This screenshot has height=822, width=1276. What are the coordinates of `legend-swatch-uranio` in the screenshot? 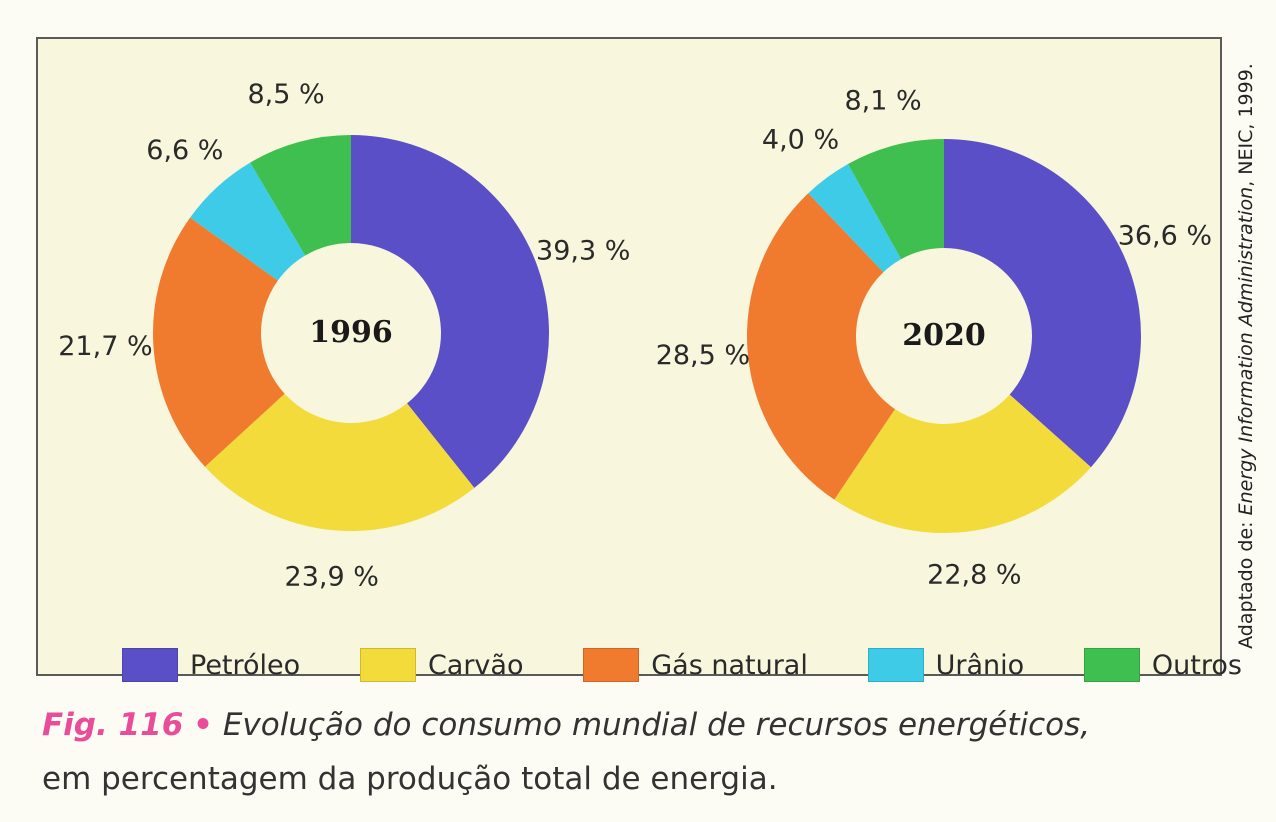 It's located at (895, 665).